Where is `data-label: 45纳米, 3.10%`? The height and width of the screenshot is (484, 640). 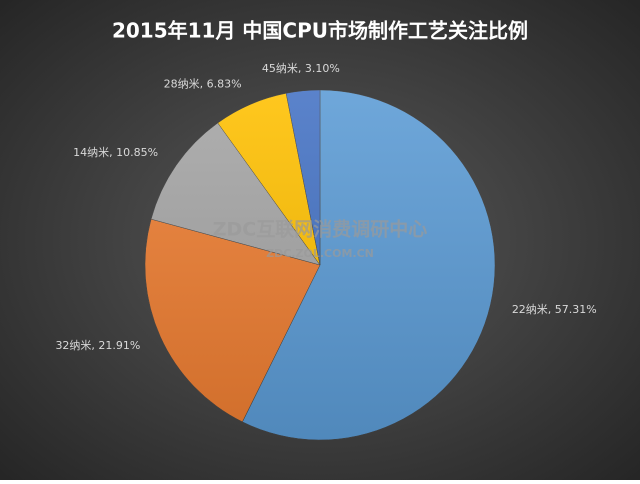
data-label: 45纳米, 3.10% is located at coordinates (301, 68).